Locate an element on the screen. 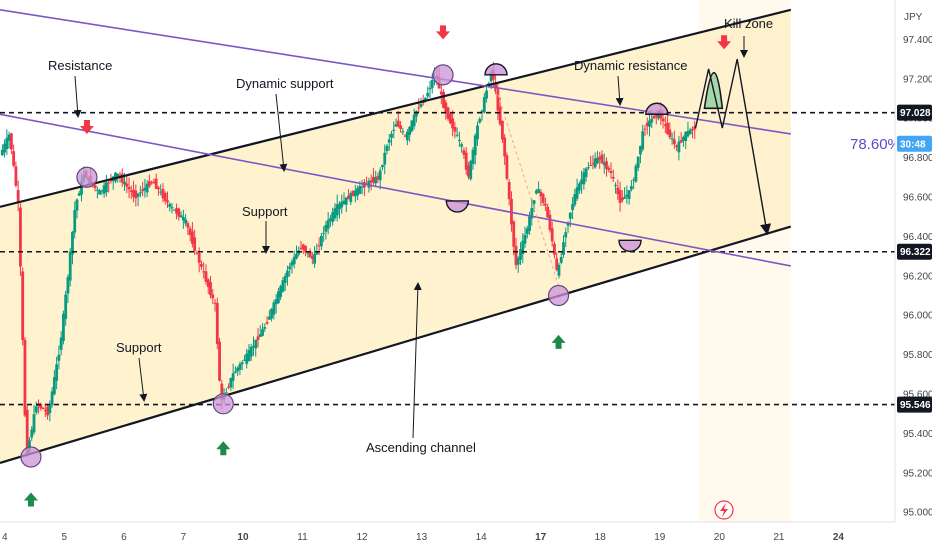 The width and height of the screenshot is (932, 550). buy-arrow-icon is located at coordinates (558, 341).